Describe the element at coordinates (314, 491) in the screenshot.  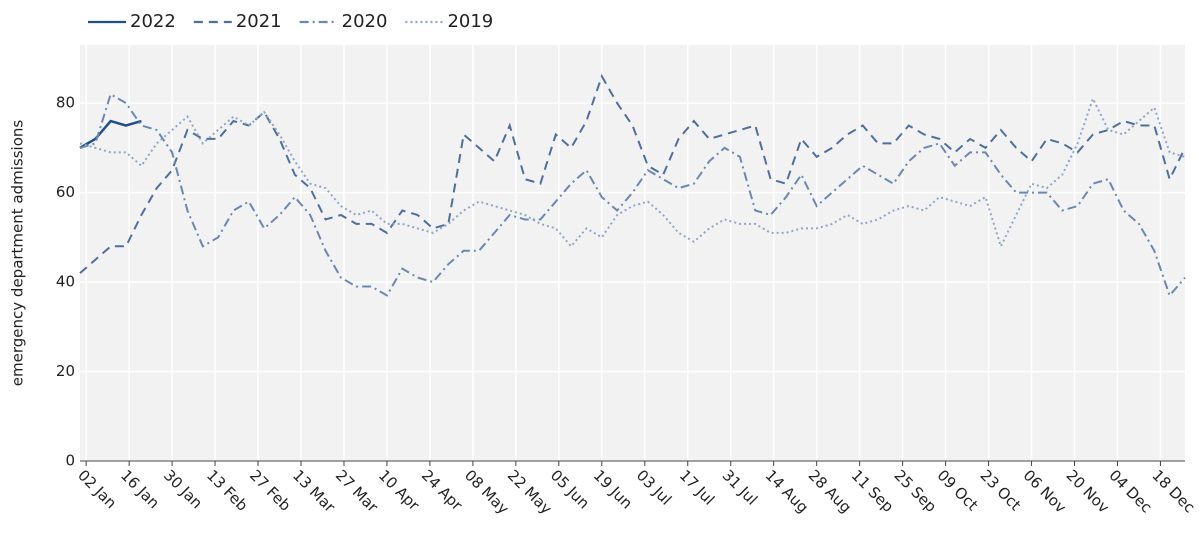
I see `x-tick-label: 13 Mar` at that location.